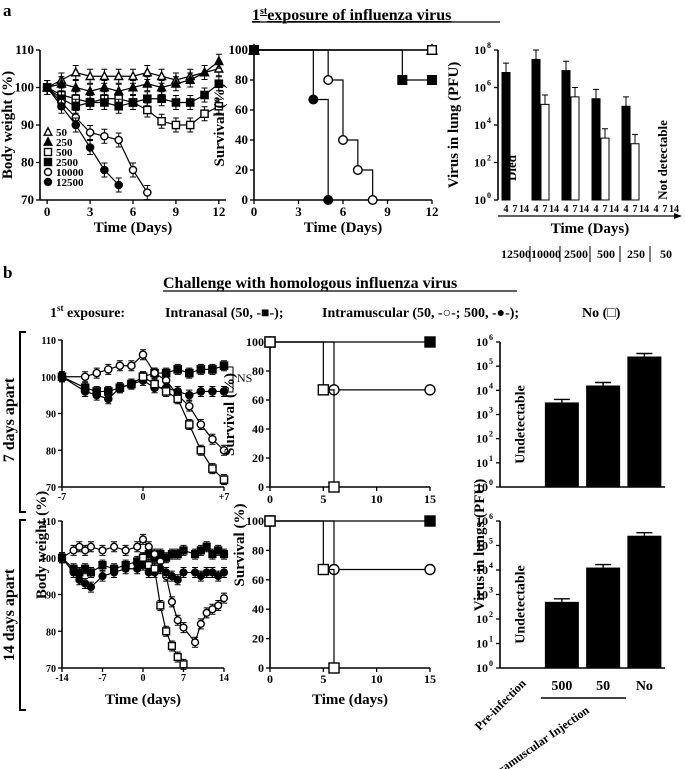 Image resolution: width=685 pixels, height=769 pixels. What do you see at coordinates (606, 254) in the screenshot?
I see `dose-label: 500` at bounding box center [606, 254].